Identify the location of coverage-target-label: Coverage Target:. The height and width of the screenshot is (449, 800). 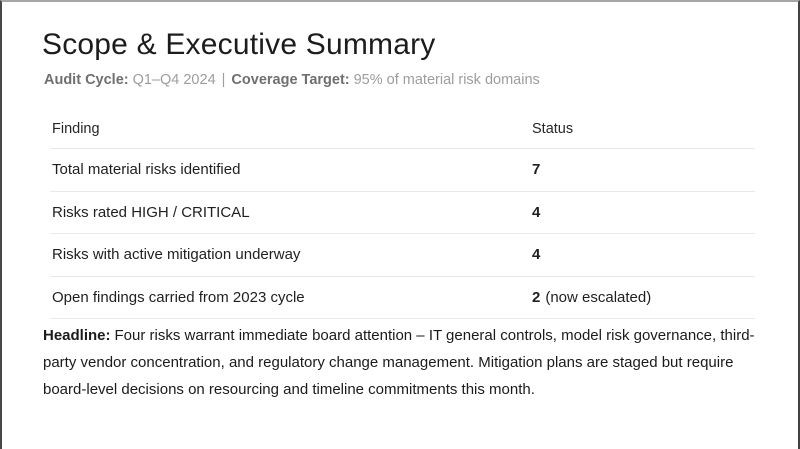
(290, 80).